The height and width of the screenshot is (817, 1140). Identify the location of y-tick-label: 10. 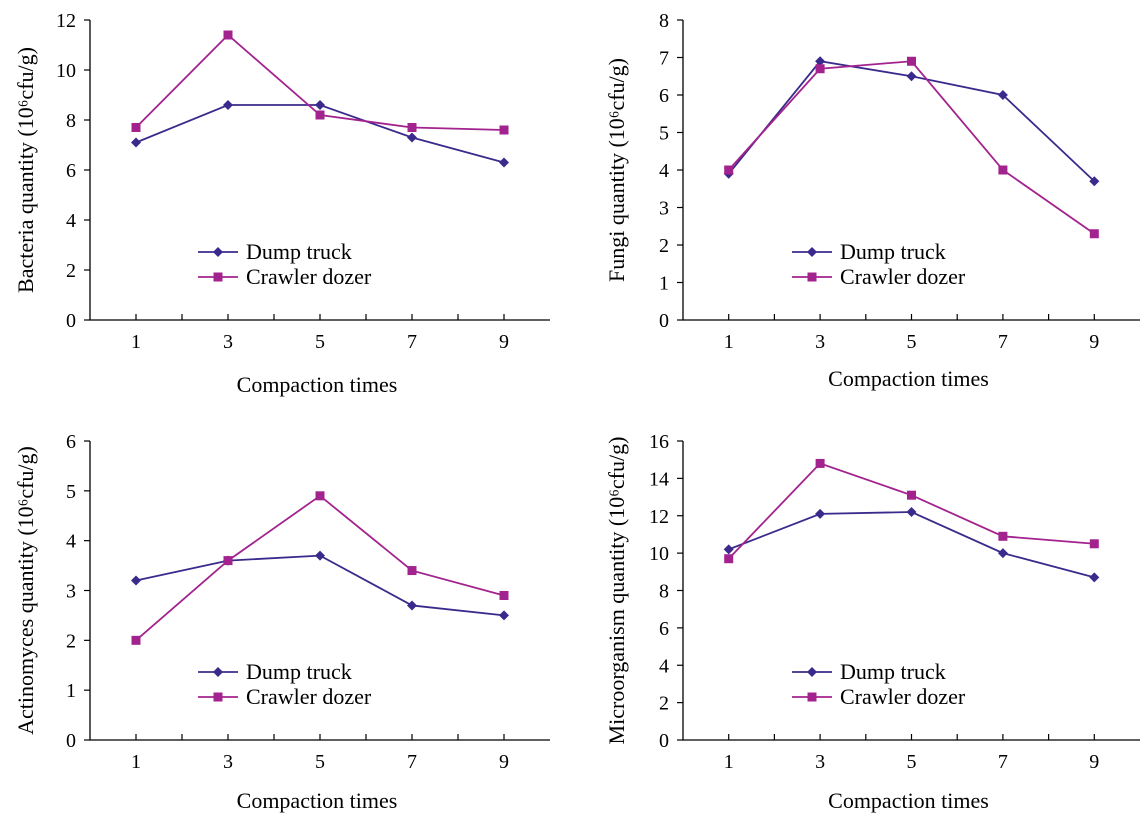
(659, 554).